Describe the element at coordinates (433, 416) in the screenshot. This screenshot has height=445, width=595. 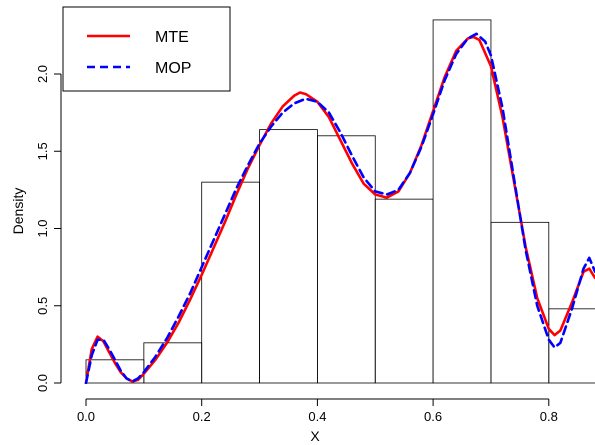
I see `x-tick-label: 0.6` at that location.